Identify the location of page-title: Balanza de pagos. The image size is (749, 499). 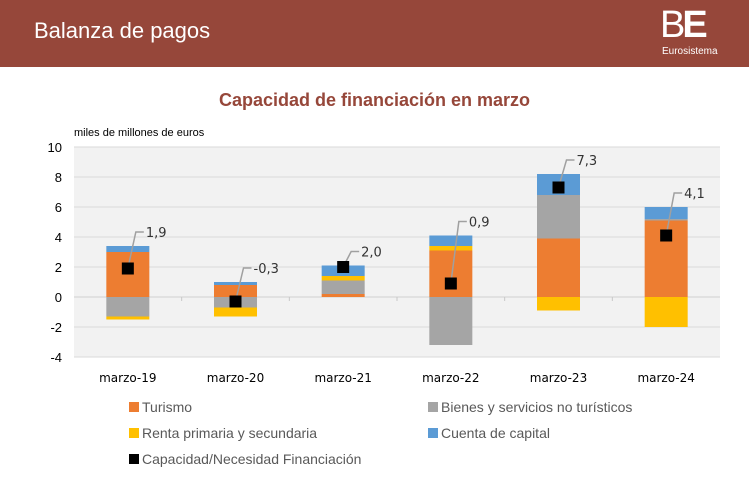
(122, 30).